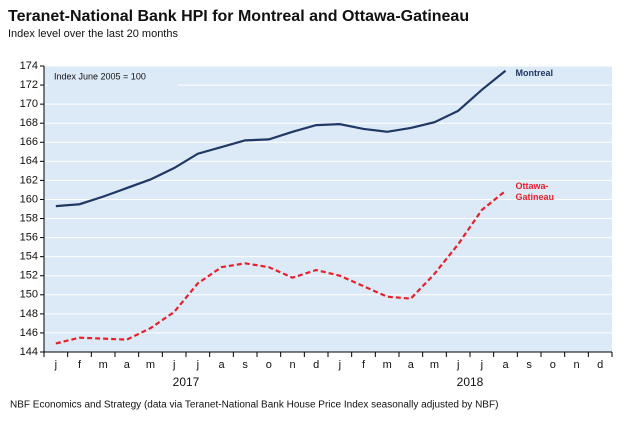 The image size is (630, 423). I want to click on series-label: Ottawa-Gatineau, so click(535, 191).